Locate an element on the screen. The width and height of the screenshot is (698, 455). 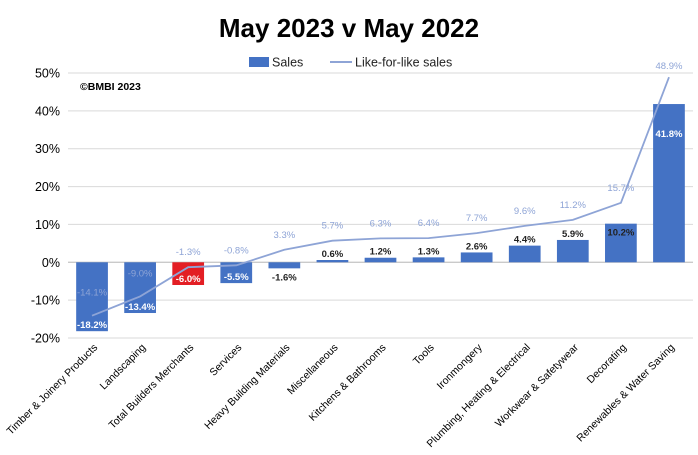
y-tick-label: -10% is located at coordinates (45, 301).